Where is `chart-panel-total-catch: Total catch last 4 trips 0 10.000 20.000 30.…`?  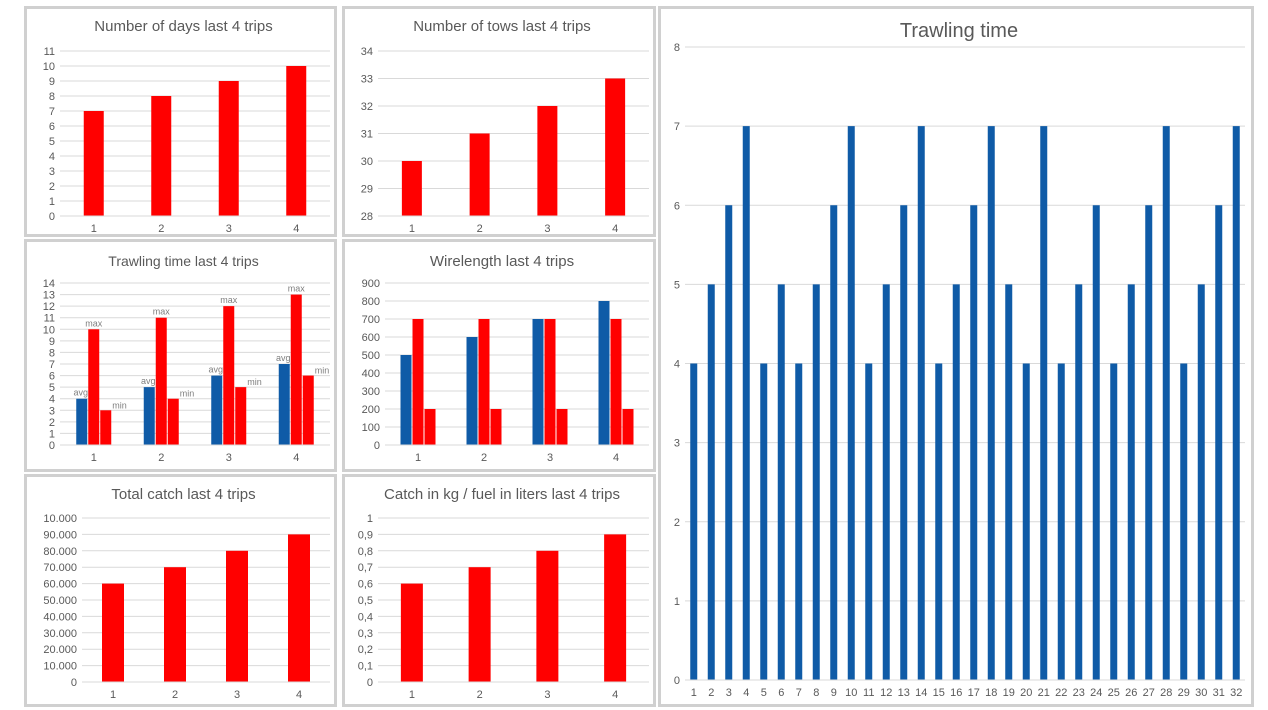 chart-panel-total-catch: Total catch last 4 trips 0 10.000 20.000 30.… is located at coordinates (180, 590).